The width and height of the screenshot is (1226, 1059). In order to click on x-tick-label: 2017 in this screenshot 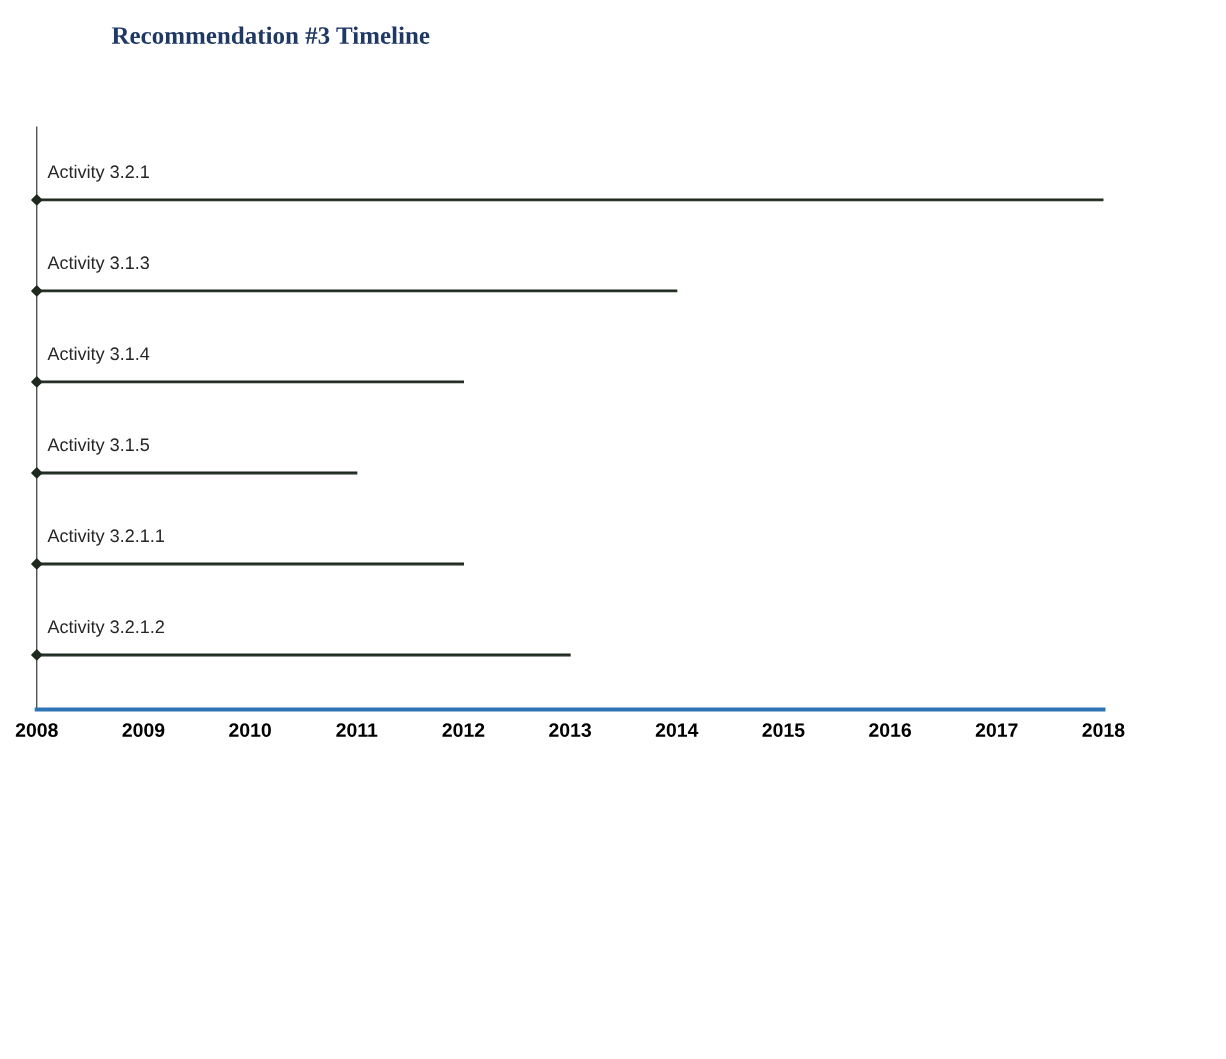, I will do `click(996, 730)`.